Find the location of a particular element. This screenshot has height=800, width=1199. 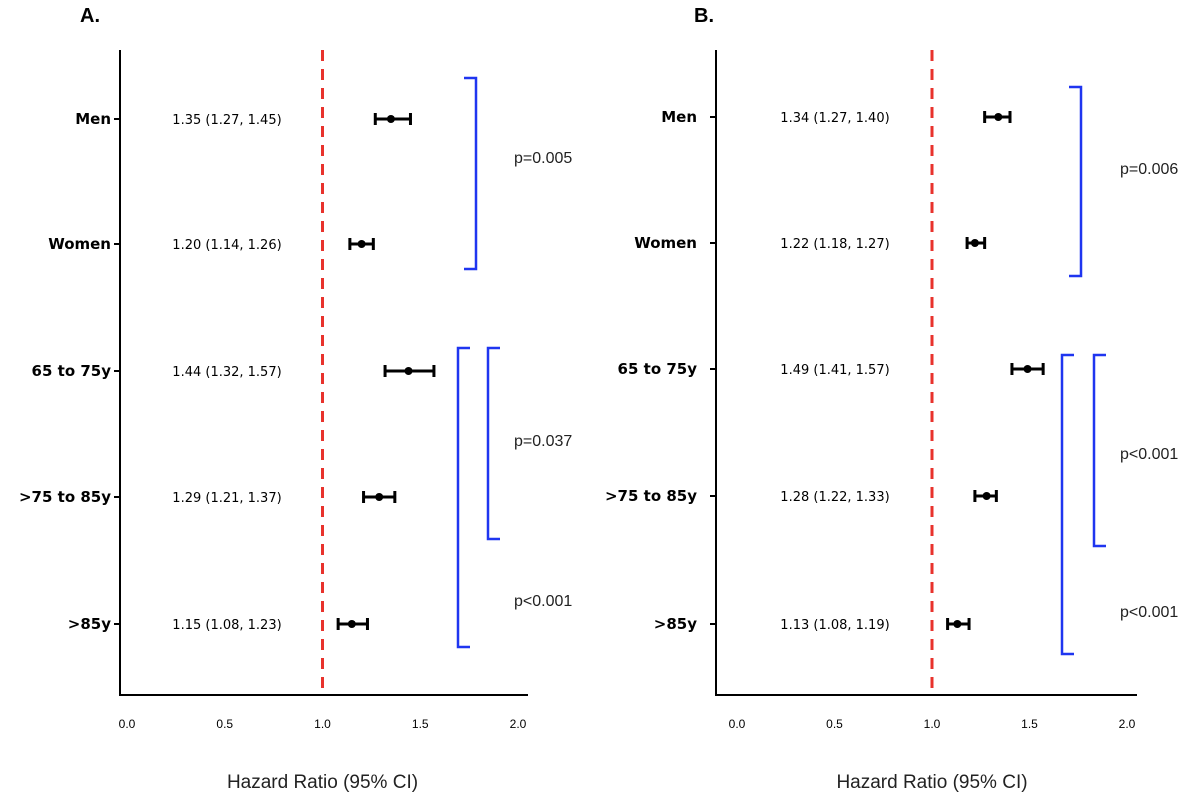

forest-row: Women 1.20 (1.14, 1.26) is located at coordinates (211, 244).